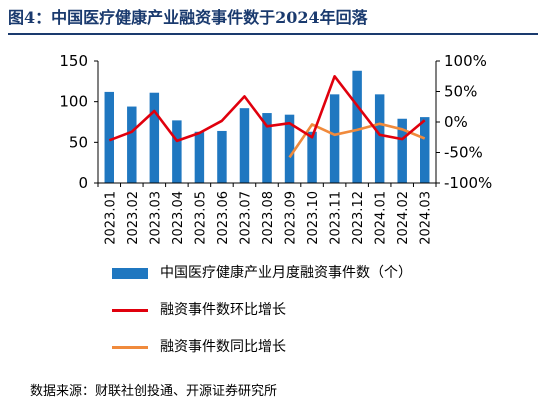  Describe the element at coordinates (273, 34) in the screenshot. I see `title-rule` at that location.